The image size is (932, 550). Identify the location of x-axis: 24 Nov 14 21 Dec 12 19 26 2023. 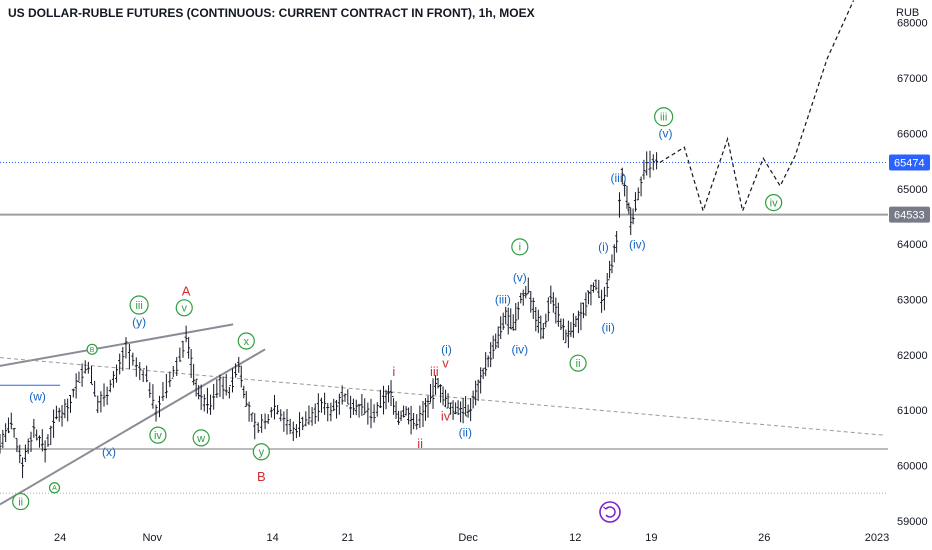
(471, 538).